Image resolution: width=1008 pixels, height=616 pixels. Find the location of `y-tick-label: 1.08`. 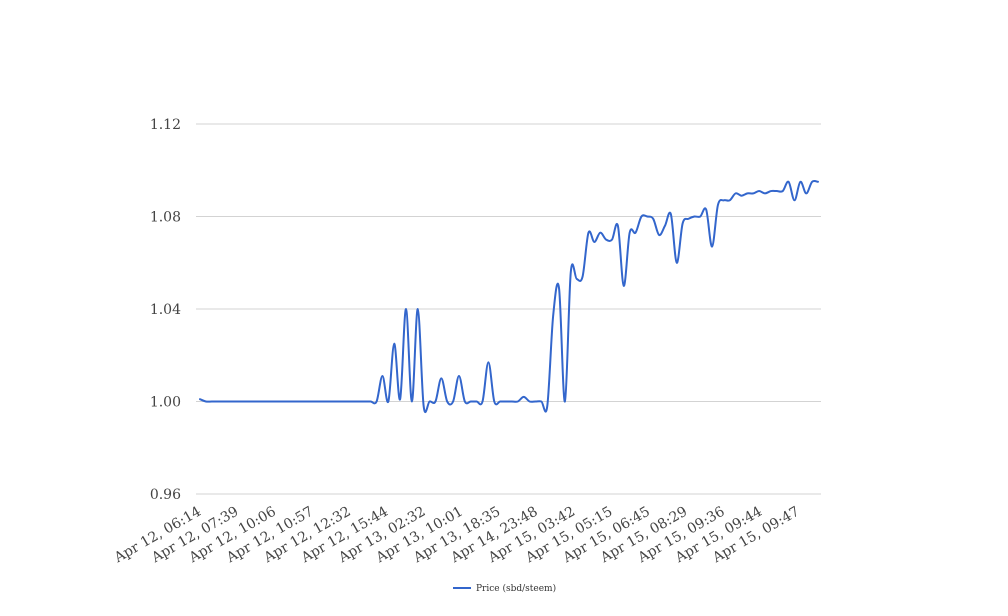

y-tick-label: 1.08 is located at coordinates (165, 218).